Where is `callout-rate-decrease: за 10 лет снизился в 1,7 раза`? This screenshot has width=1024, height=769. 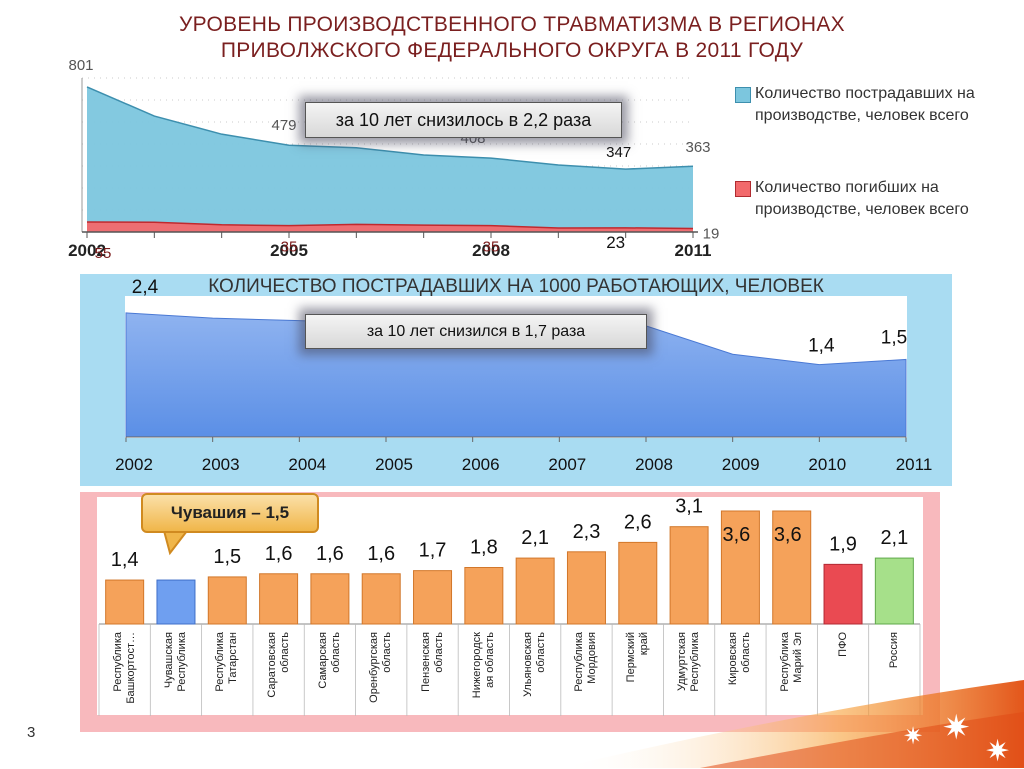
callout-rate-decrease: за 10 лет снизился в 1,7 раза is located at coordinates (476, 331).